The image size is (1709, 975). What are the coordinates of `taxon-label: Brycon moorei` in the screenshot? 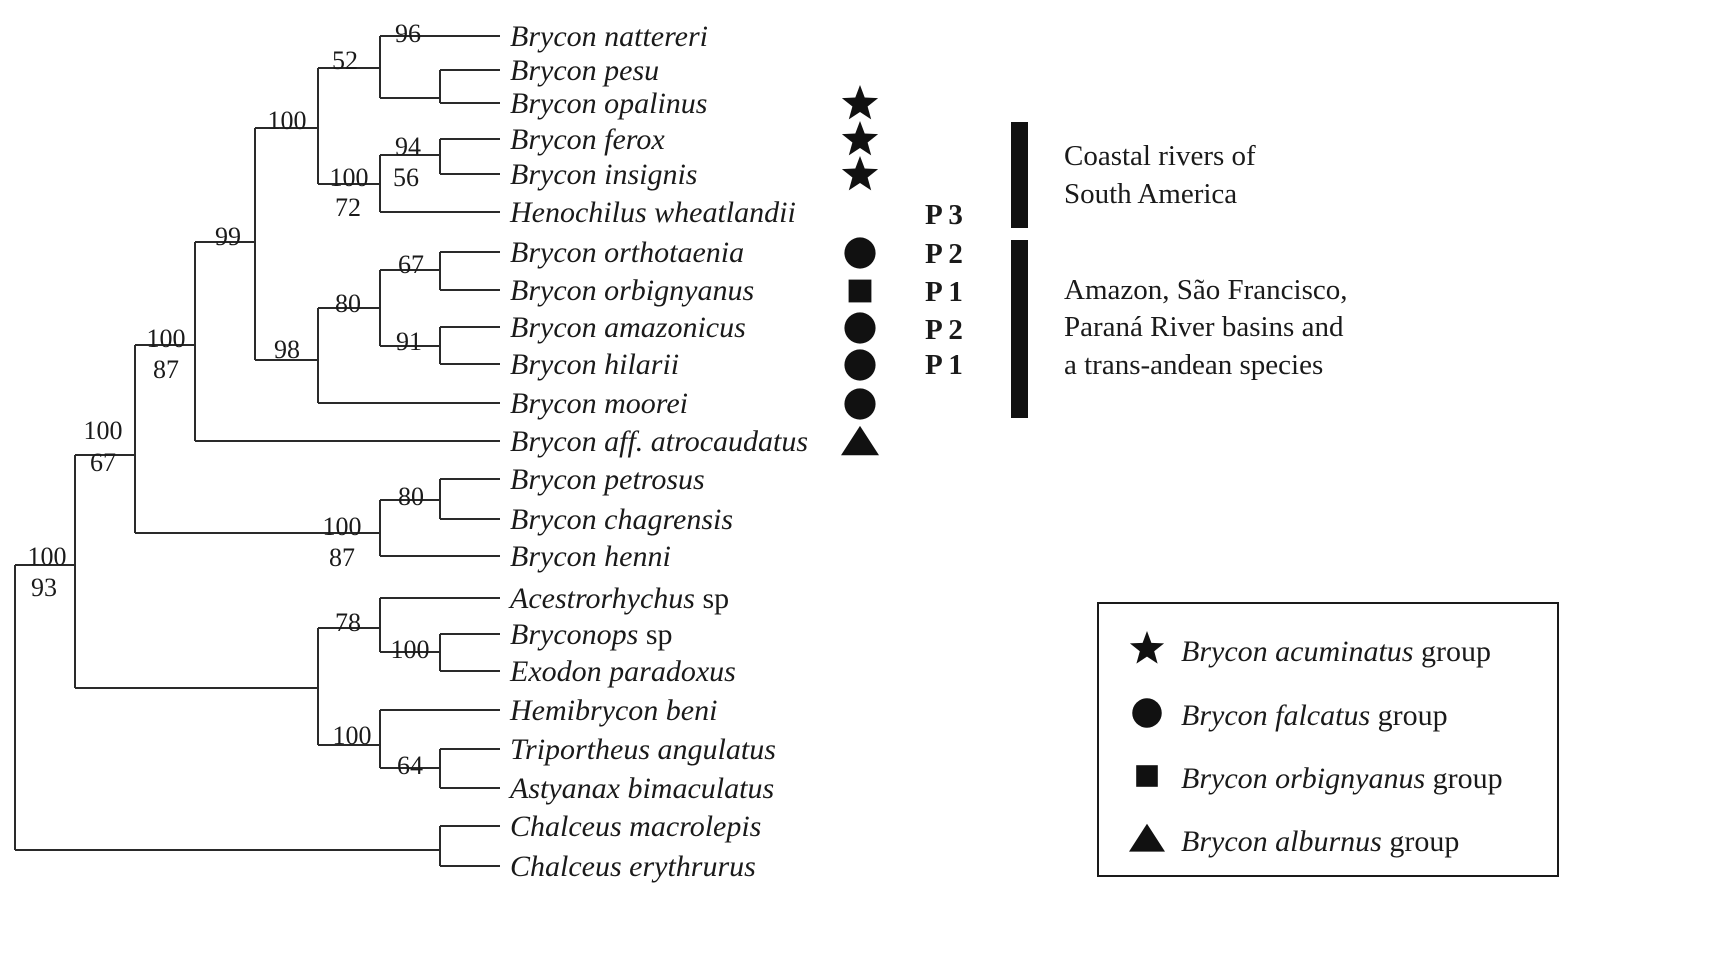 It's located at (599, 403).